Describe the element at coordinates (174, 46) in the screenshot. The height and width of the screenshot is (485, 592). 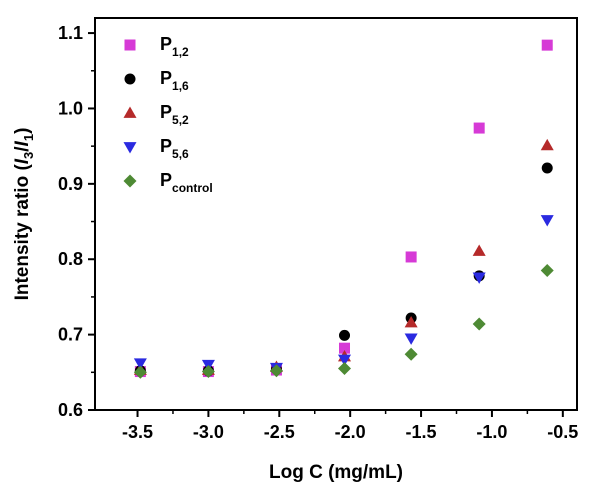
I see `legend-label: P1,2` at that location.